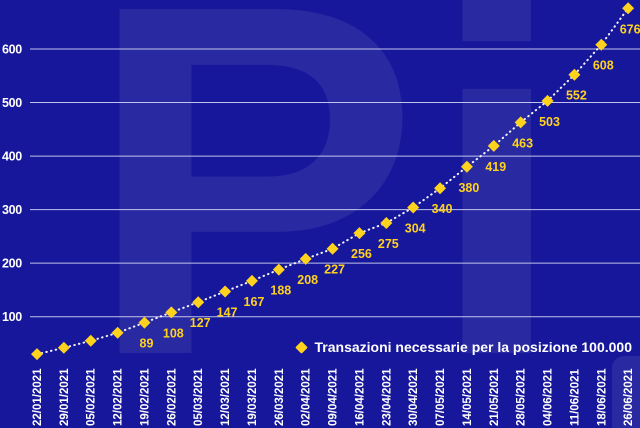 This screenshot has height=428, width=640. What do you see at coordinates (495, 167) in the screenshot?
I see `data-point-value-label: 419` at bounding box center [495, 167].